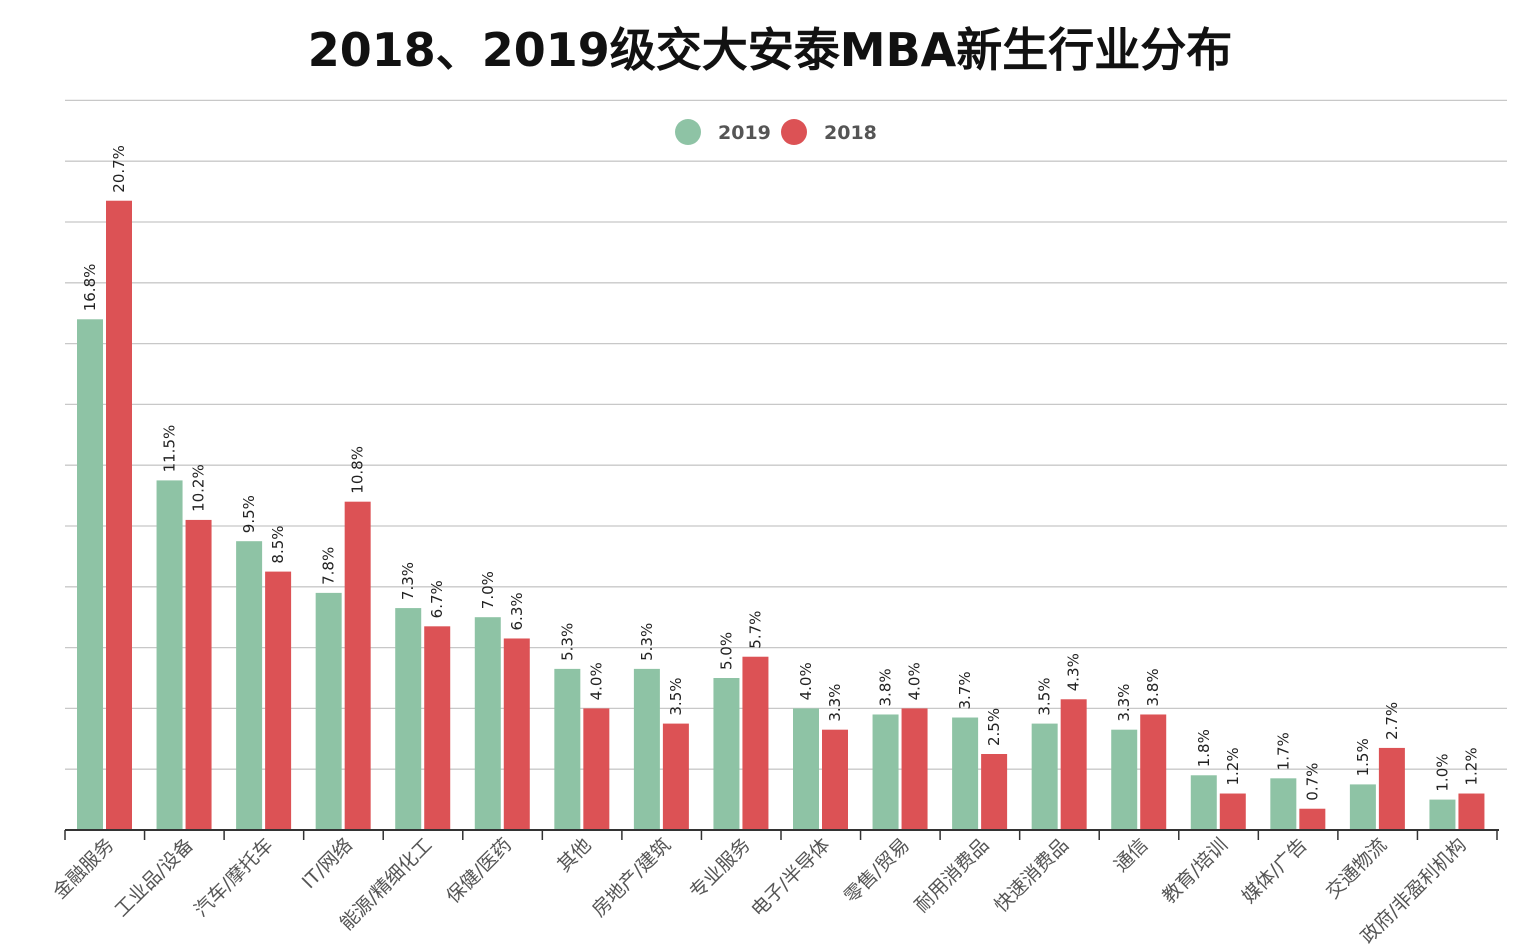 This screenshot has width=1540, height=947. I want to click on value-label-2018-15: 0.7%, so click(1312, 782).